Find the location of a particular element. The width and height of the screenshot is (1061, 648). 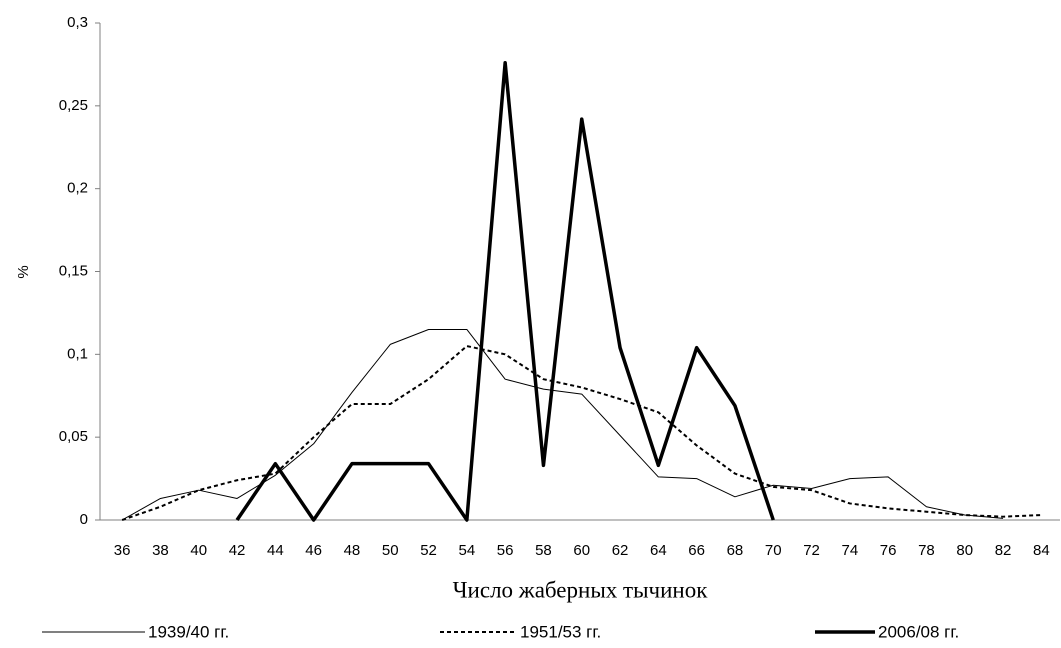

x-tick-label: 84 is located at coordinates (1041, 550).